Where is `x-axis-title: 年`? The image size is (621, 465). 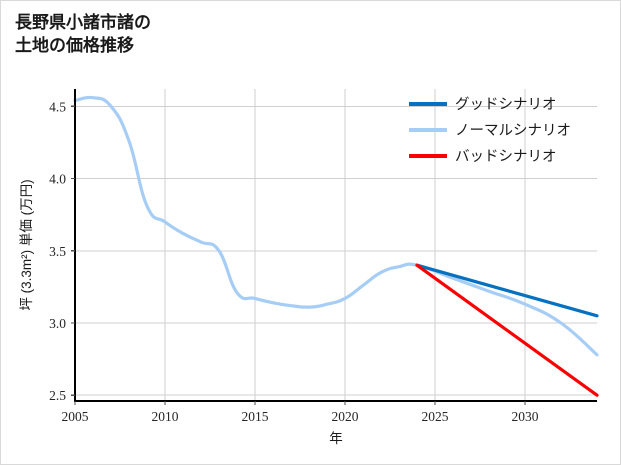 x-axis-title: 年 is located at coordinates (336, 438).